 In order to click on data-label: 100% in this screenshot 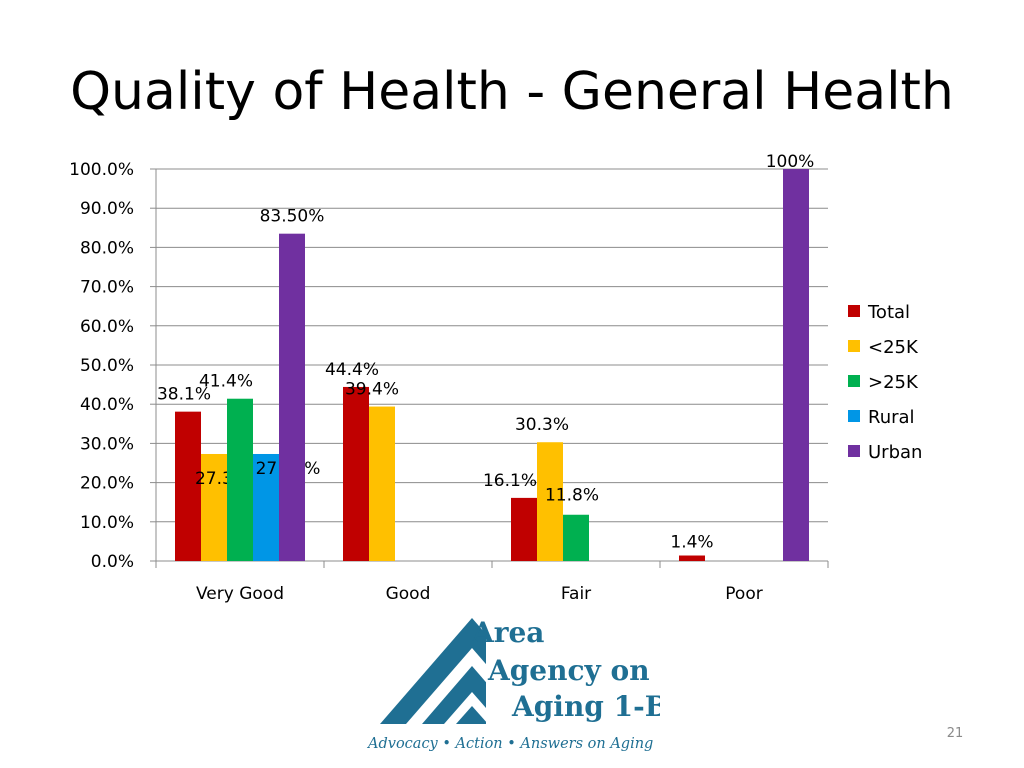, I will do `click(790, 162)`.